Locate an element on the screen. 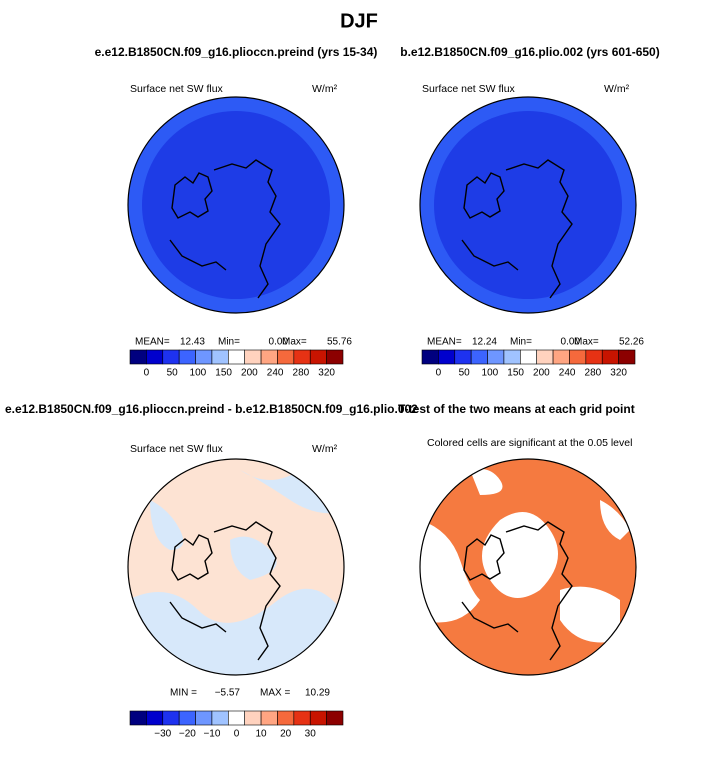 Image resolution: width=719 pixels, height=773 pixels. colorbar-label: 100 is located at coordinates (198, 373).